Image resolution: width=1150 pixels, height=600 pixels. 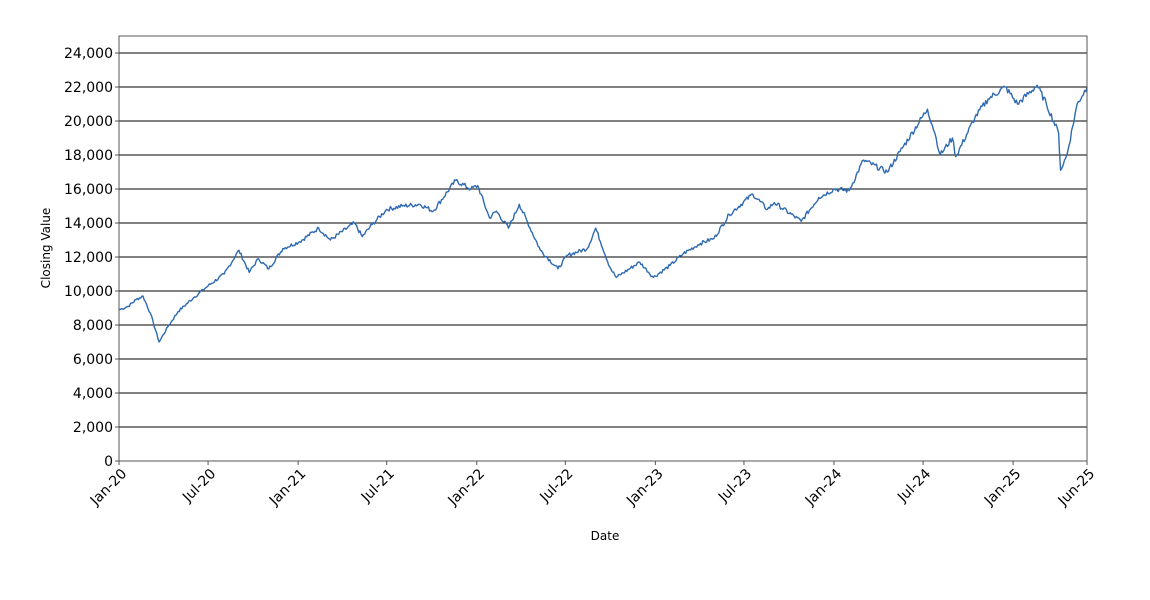 What do you see at coordinates (287, 487) in the screenshot?
I see `x-tick-label: Jan-21` at bounding box center [287, 487].